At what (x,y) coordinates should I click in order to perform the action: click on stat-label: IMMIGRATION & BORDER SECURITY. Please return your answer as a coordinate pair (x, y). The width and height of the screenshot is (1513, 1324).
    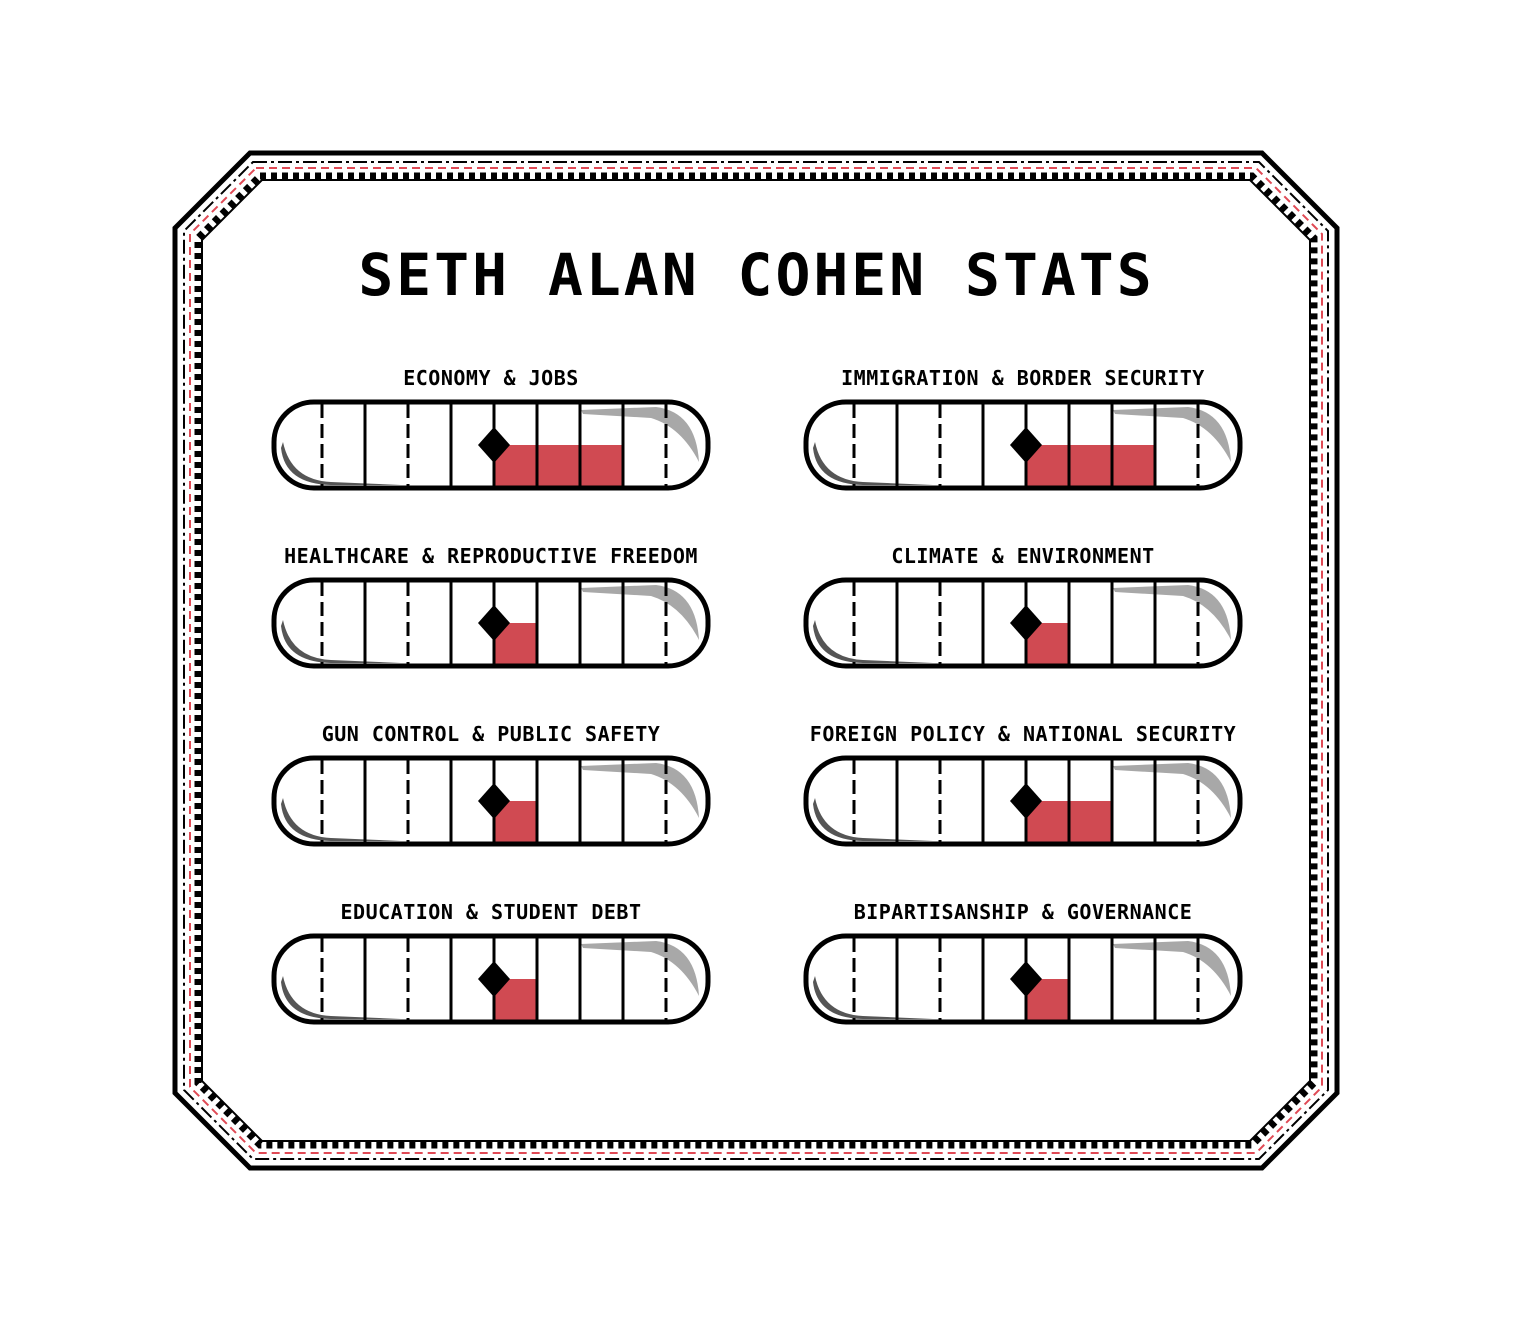
    Looking at the image, I should click on (1023, 378).